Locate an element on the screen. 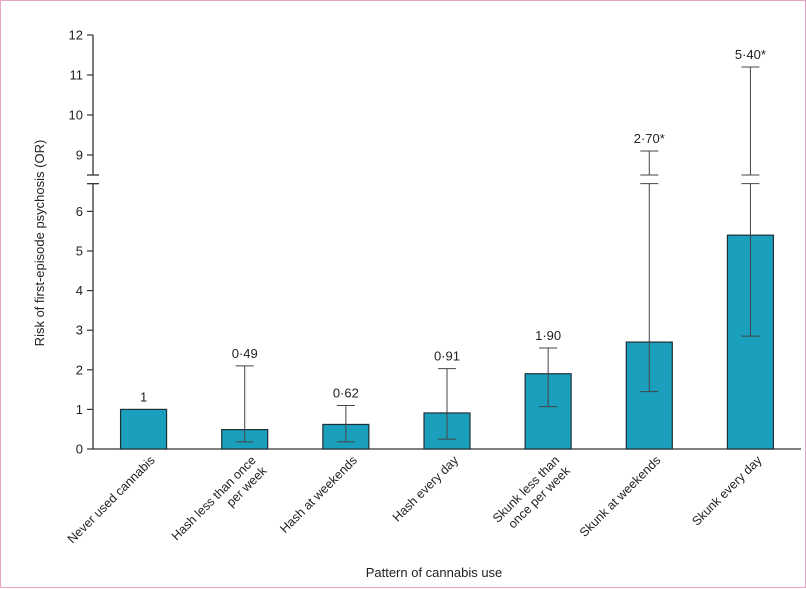 Image resolution: width=806 pixels, height=589 pixels. x-tick-label: Hash every day is located at coordinates (426, 489).